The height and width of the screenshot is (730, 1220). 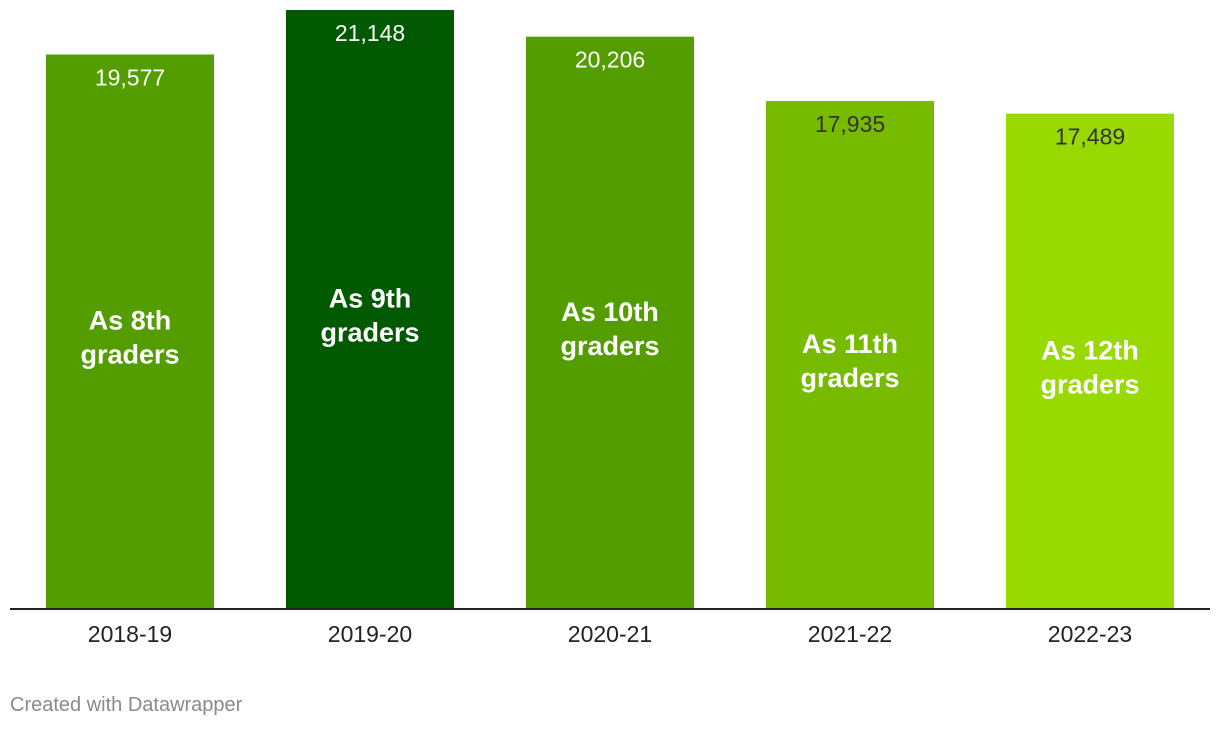 What do you see at coordinates (369, 333) in the screenshot?
I see `bar-label-2019-20-line-2: graders` at bounding box center [369, 333].